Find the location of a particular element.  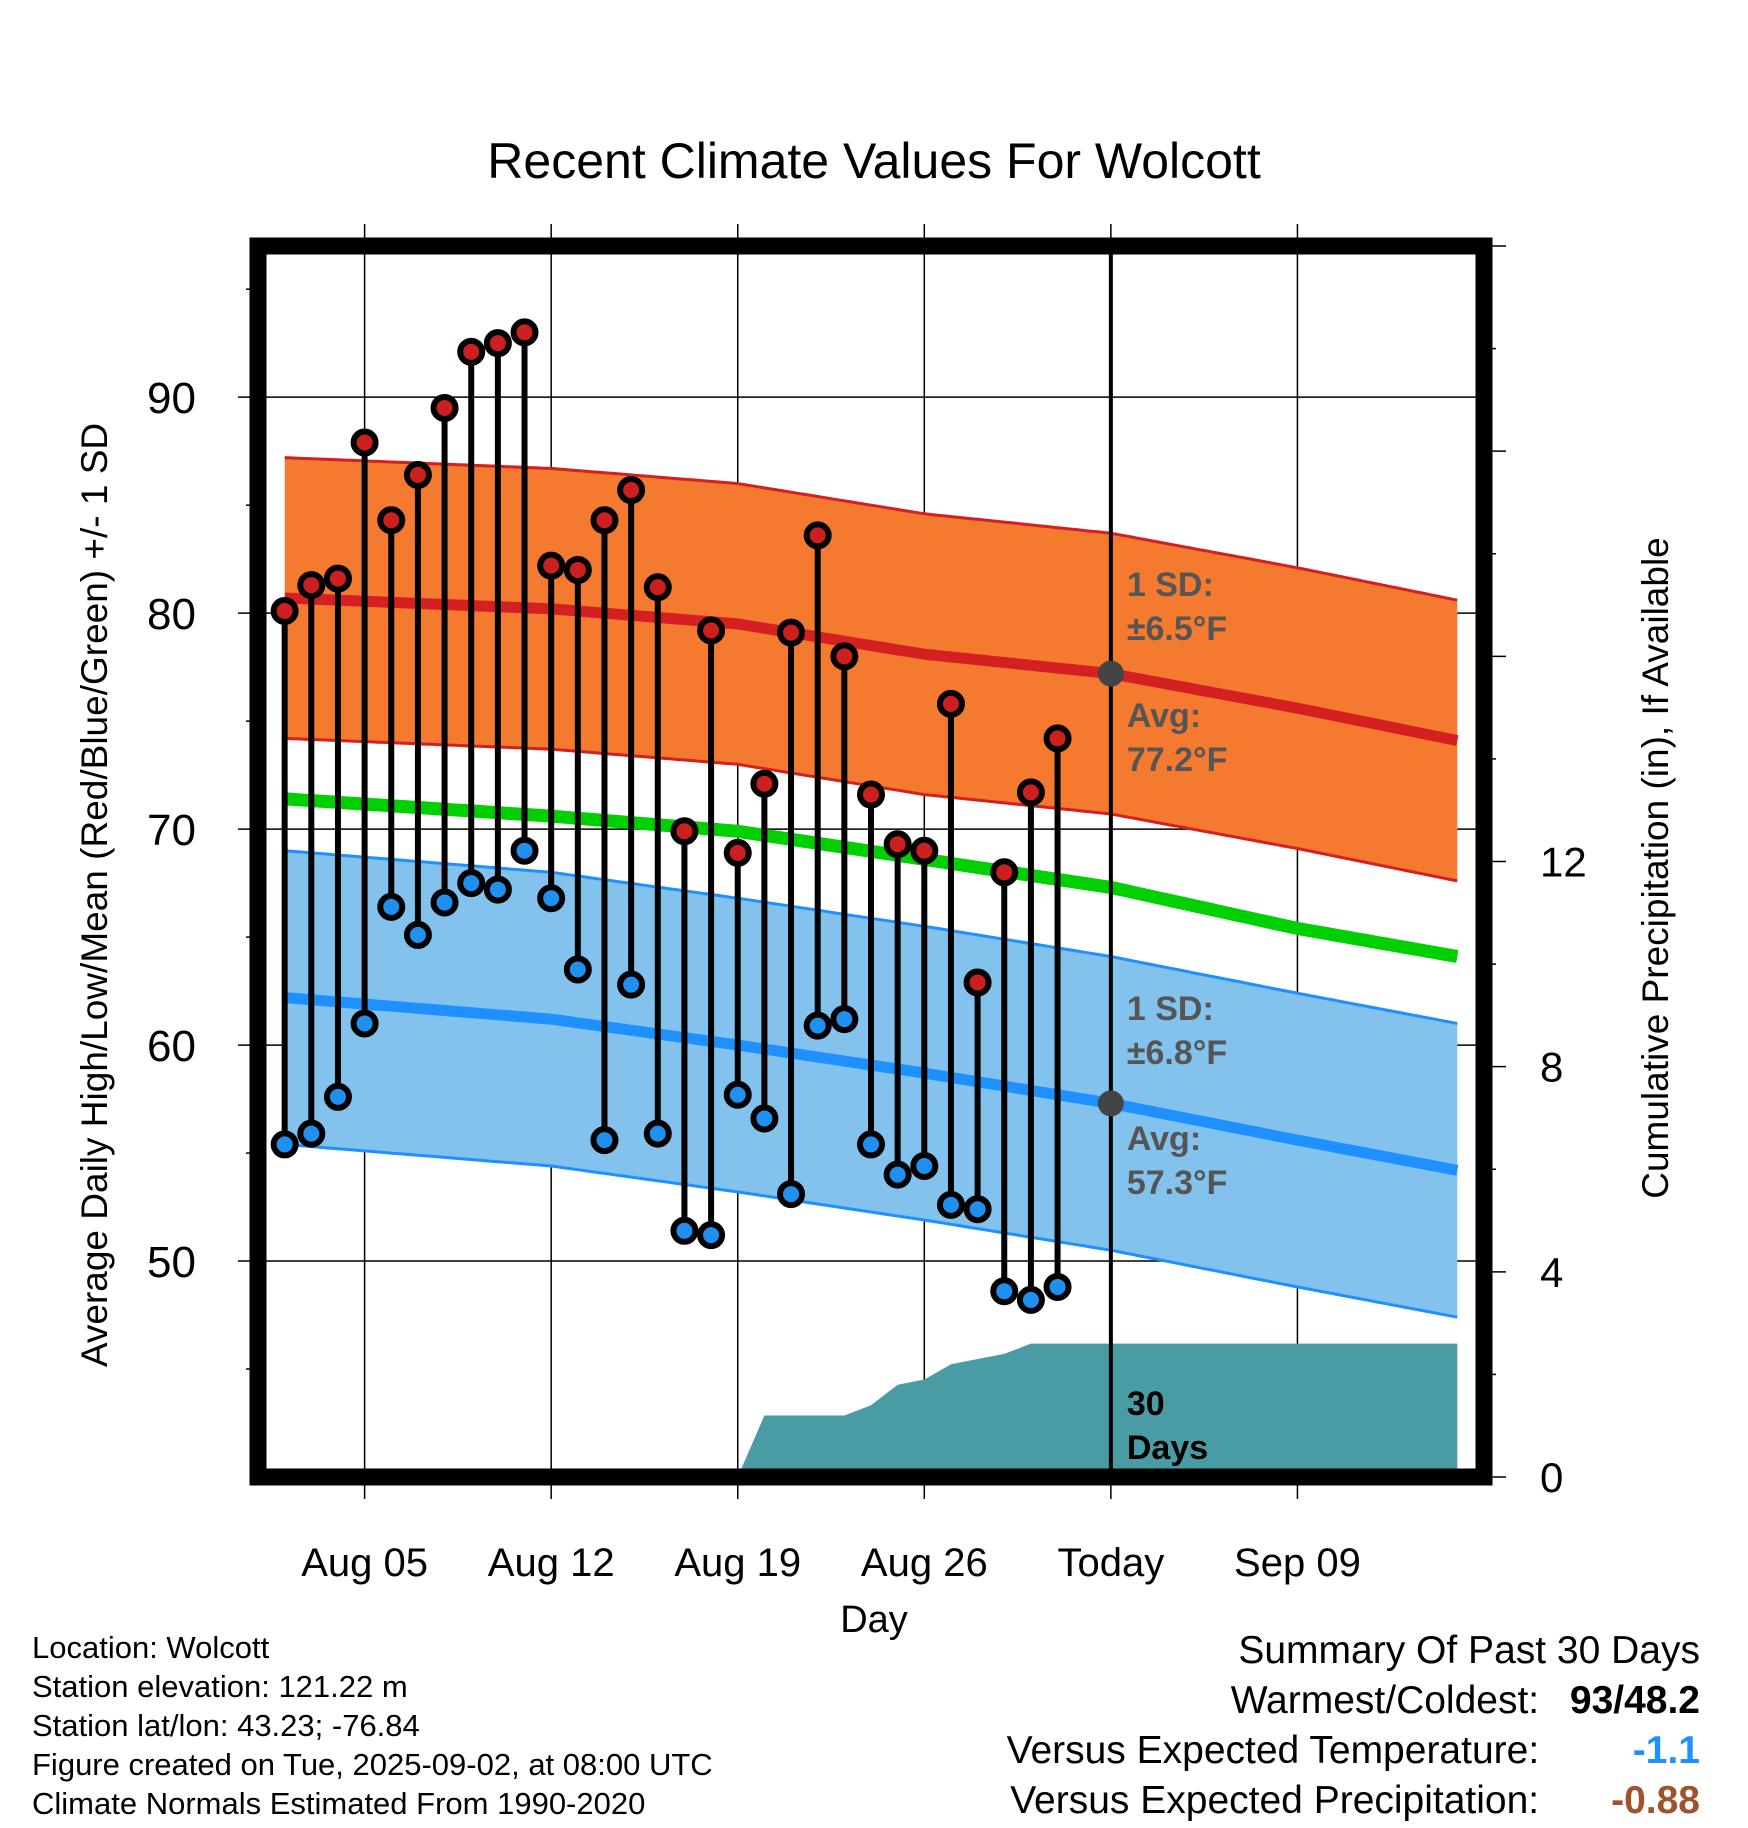

normals-text: Climate Normals Estimated From 1990-2020 is located at coordinates (339, 1803).